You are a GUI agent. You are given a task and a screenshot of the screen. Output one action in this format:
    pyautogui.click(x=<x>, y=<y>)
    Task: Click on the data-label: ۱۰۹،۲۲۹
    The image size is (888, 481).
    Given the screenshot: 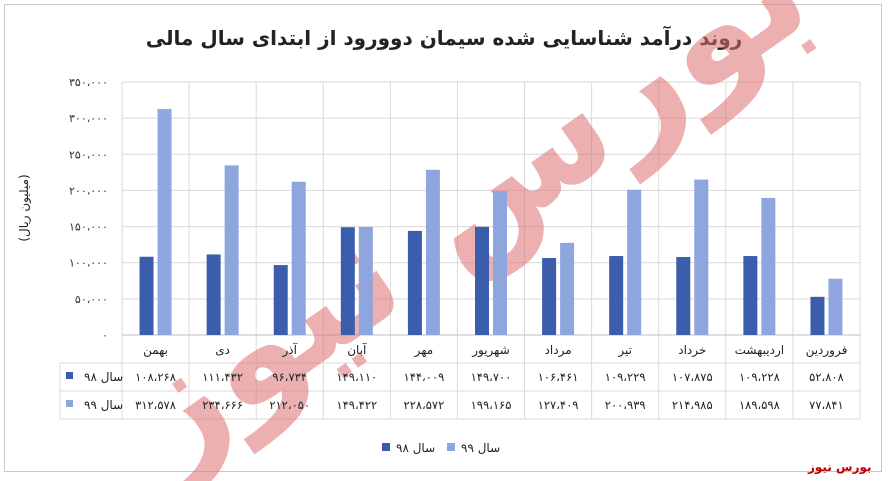 What is the action you would take?
    pyautogui.click(x=625, y=377)
    